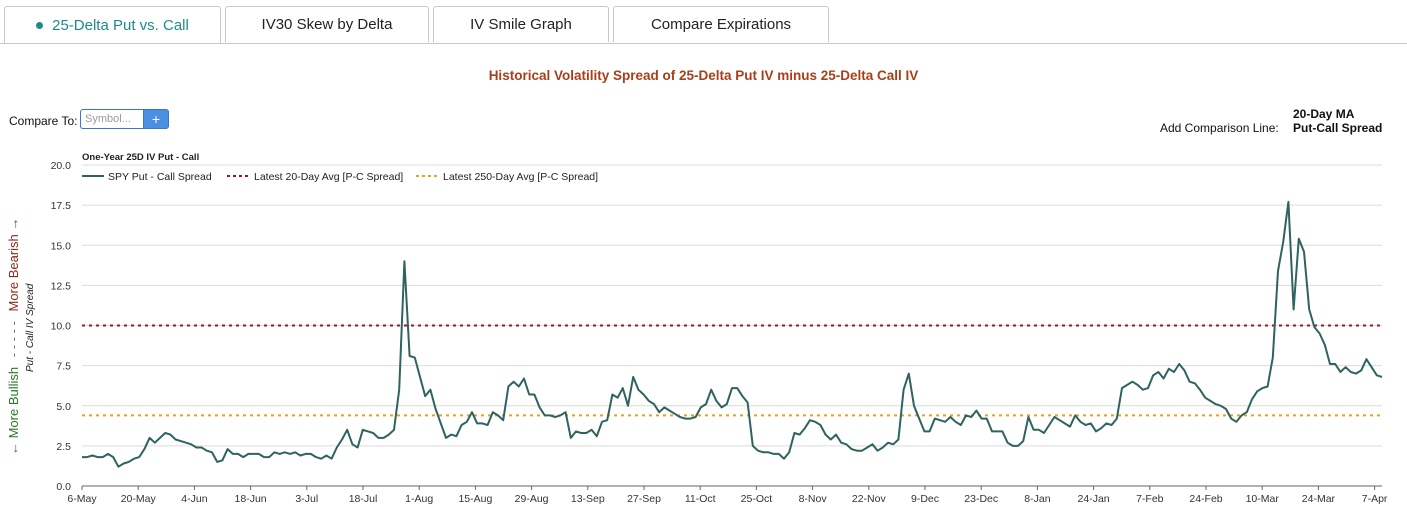 Image resolution: width=1407 pixels, height=525 pixels. Describe the element at coordinates (1375, 499) in the screenshot. I see `x-tick-label: 7-Apr` at that location.